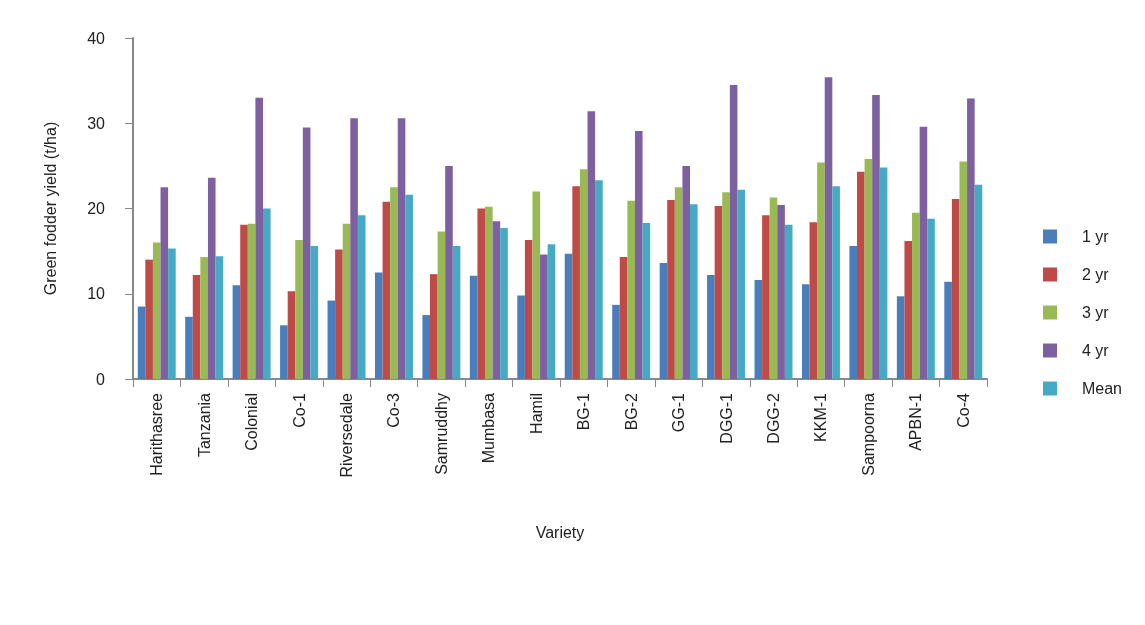 Image resolution: width=1145 pixels, height=625 pixels. What do you see at coordinates (584, 411) in the screenshot?
I see `x-tick-label: BG-1` at bounding box center [584, 411].